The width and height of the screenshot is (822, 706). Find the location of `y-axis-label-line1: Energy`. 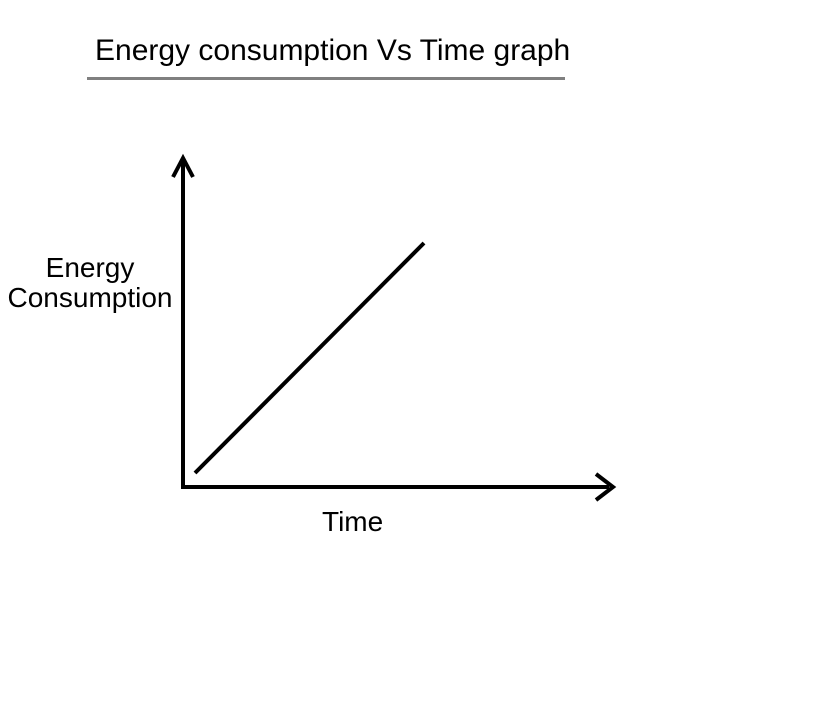

y-axis-label-line1: Energy is located at coordinates (90, 267).